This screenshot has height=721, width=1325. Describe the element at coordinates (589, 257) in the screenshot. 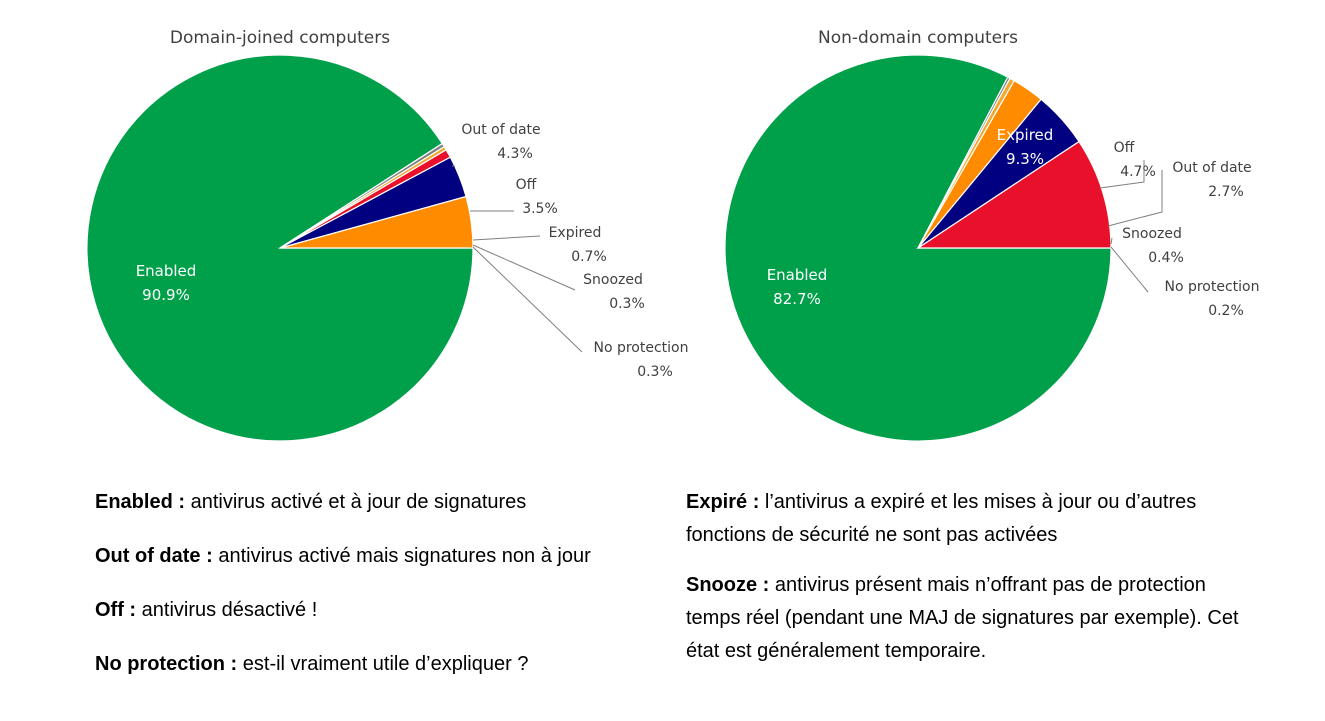

I see `slice-value-expired: 0.7%` at that location.